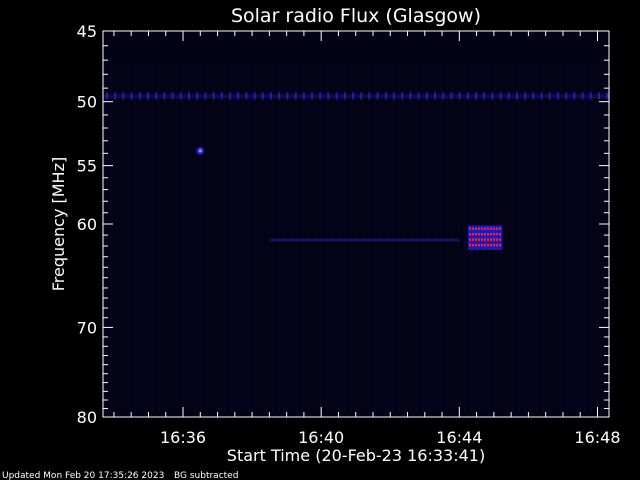 Image resolution: width=640 pixels, height=480 pixels. I want to click on faint-emission-band, so click(364, 240).